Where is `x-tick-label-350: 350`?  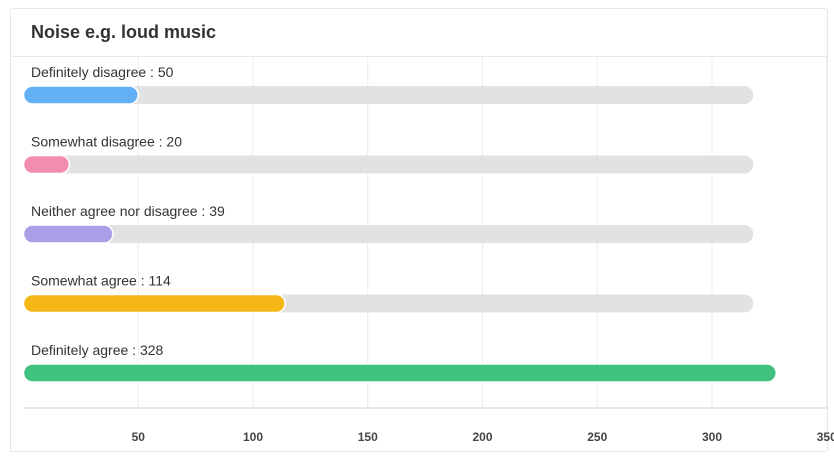 x-tick-label-350: 350 is located at coordinates (825, 437).